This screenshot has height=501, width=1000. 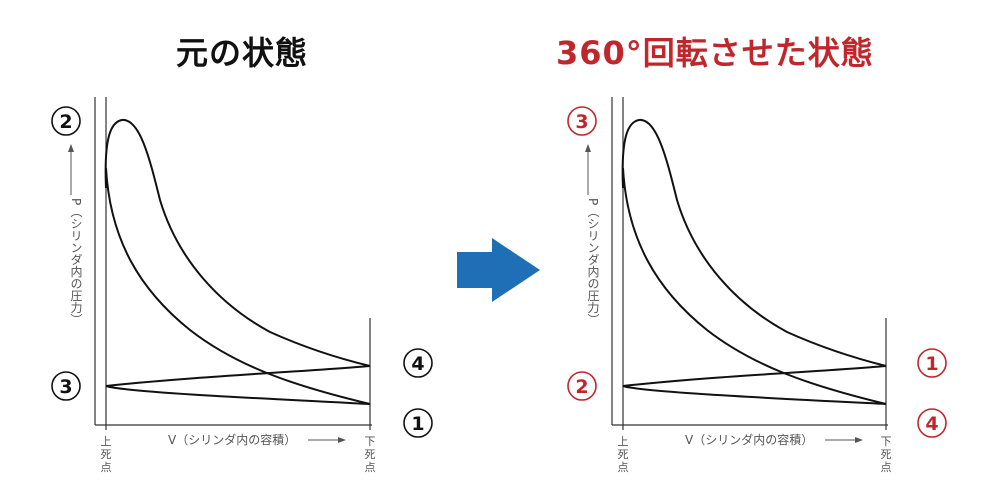 I want to click on right-marker-middle-right: 1, so click(x=932, y=363).